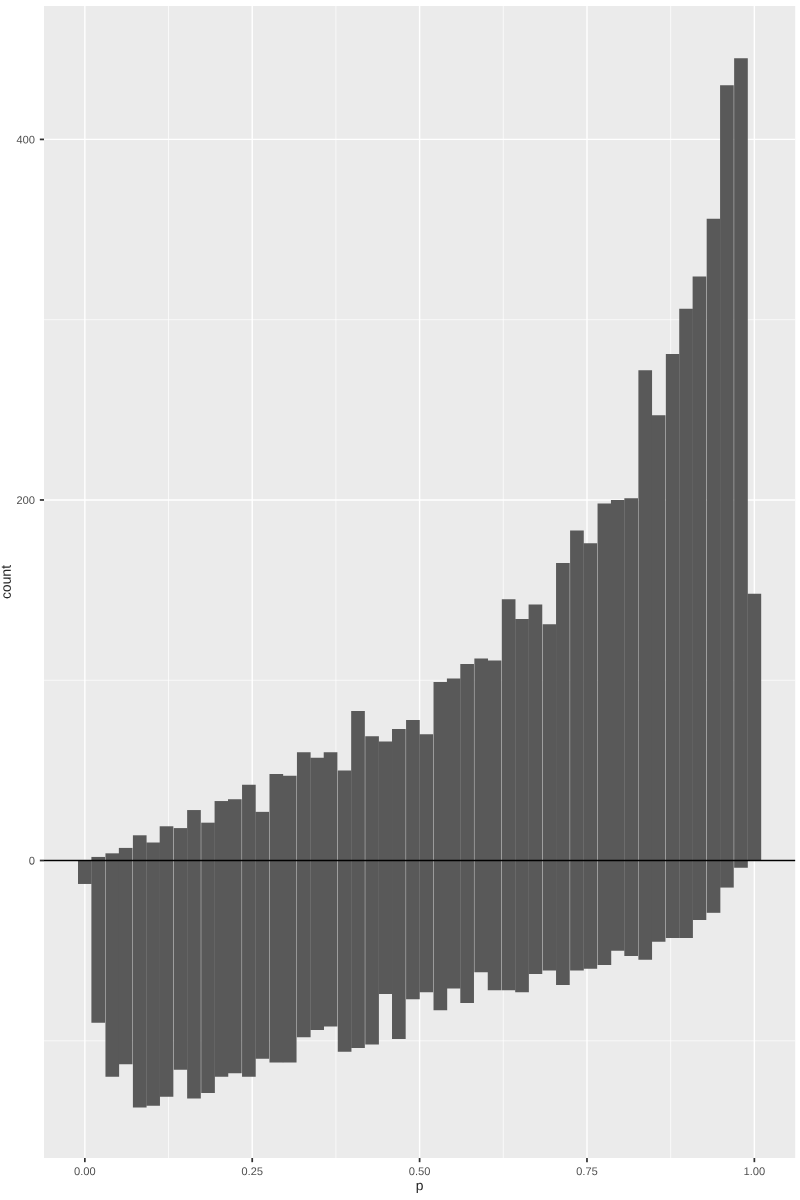 The width and height of the screenshot is (800, 1200). Describe the element at coordinates (754, 1171) in the screenshot. I see `x-tick-label: 1.00` at that location.